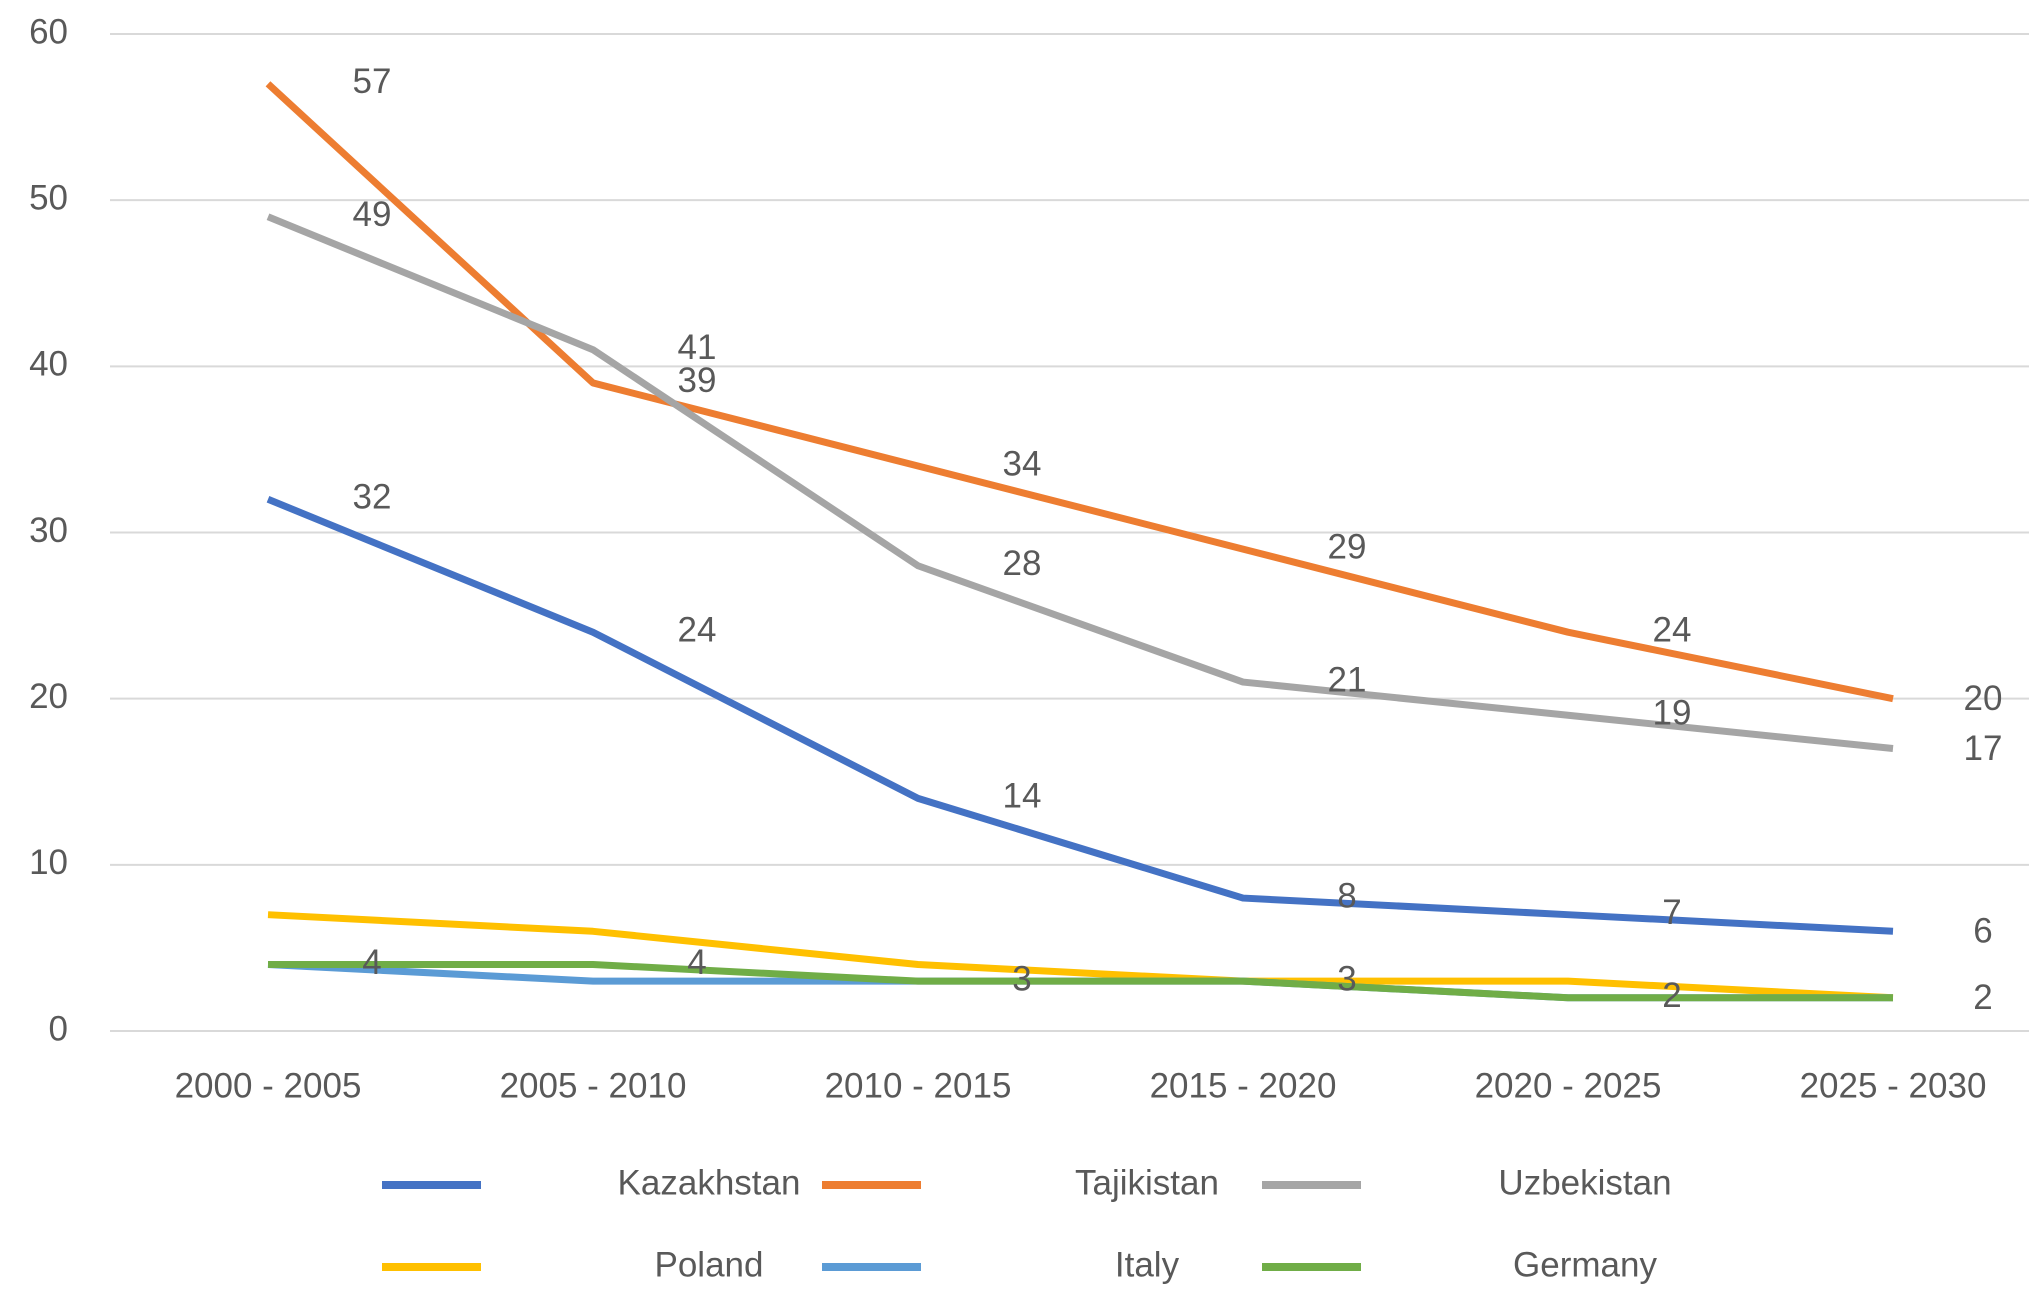 Image resolution: width=2029 pixels, height=1289 pixels. I want to click on data-label: 6, so click(1982, 931).